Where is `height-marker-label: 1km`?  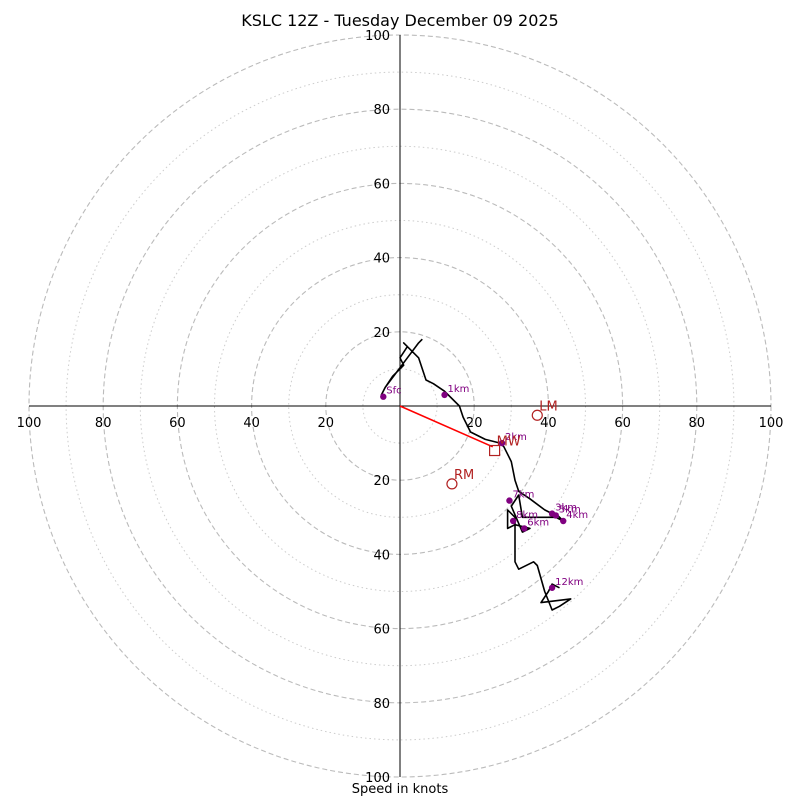 height-marker-label: 1km is located at coordinates (459, 389).